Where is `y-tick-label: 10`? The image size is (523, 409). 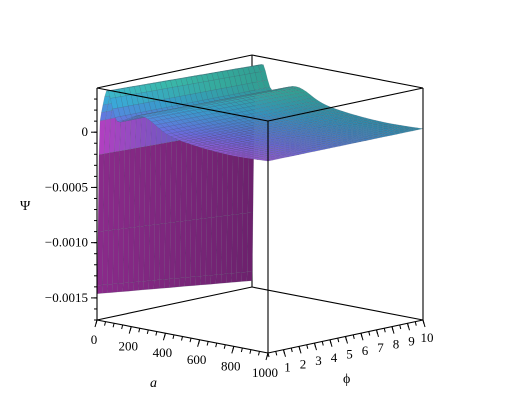
y-tick-label: 10 is located at coordinates (427, 337).